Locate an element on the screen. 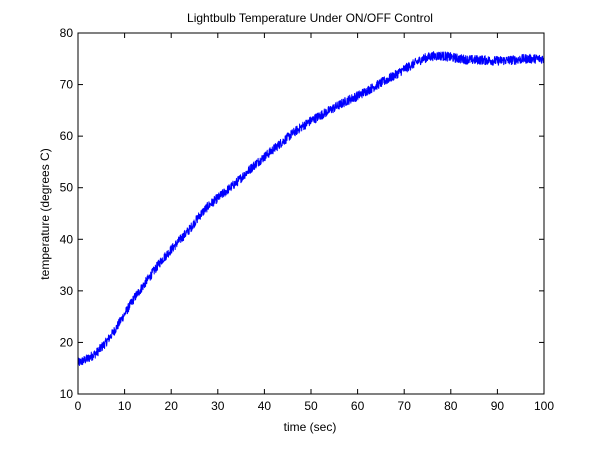 Image resolution: width=600 pixels, height=449 pixels. y-tick-label: 50 is located at coordinates (67, 188).